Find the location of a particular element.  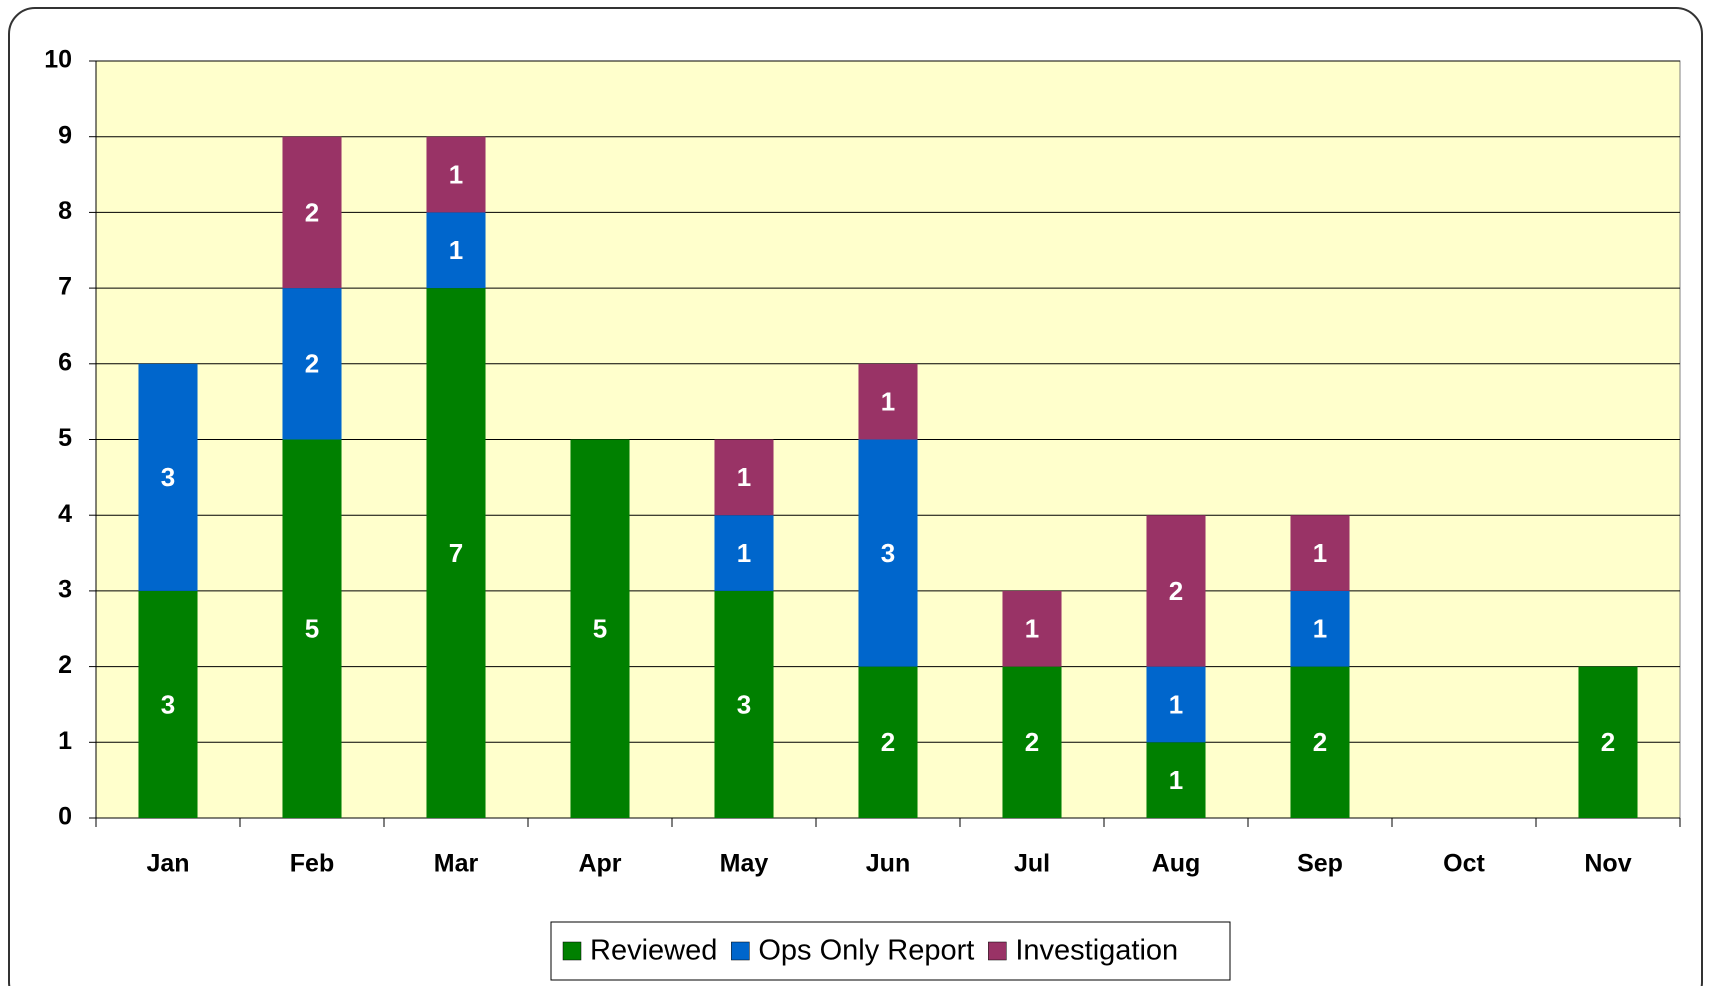

x-tick-label: Jan is located at coordinates (167, 864).